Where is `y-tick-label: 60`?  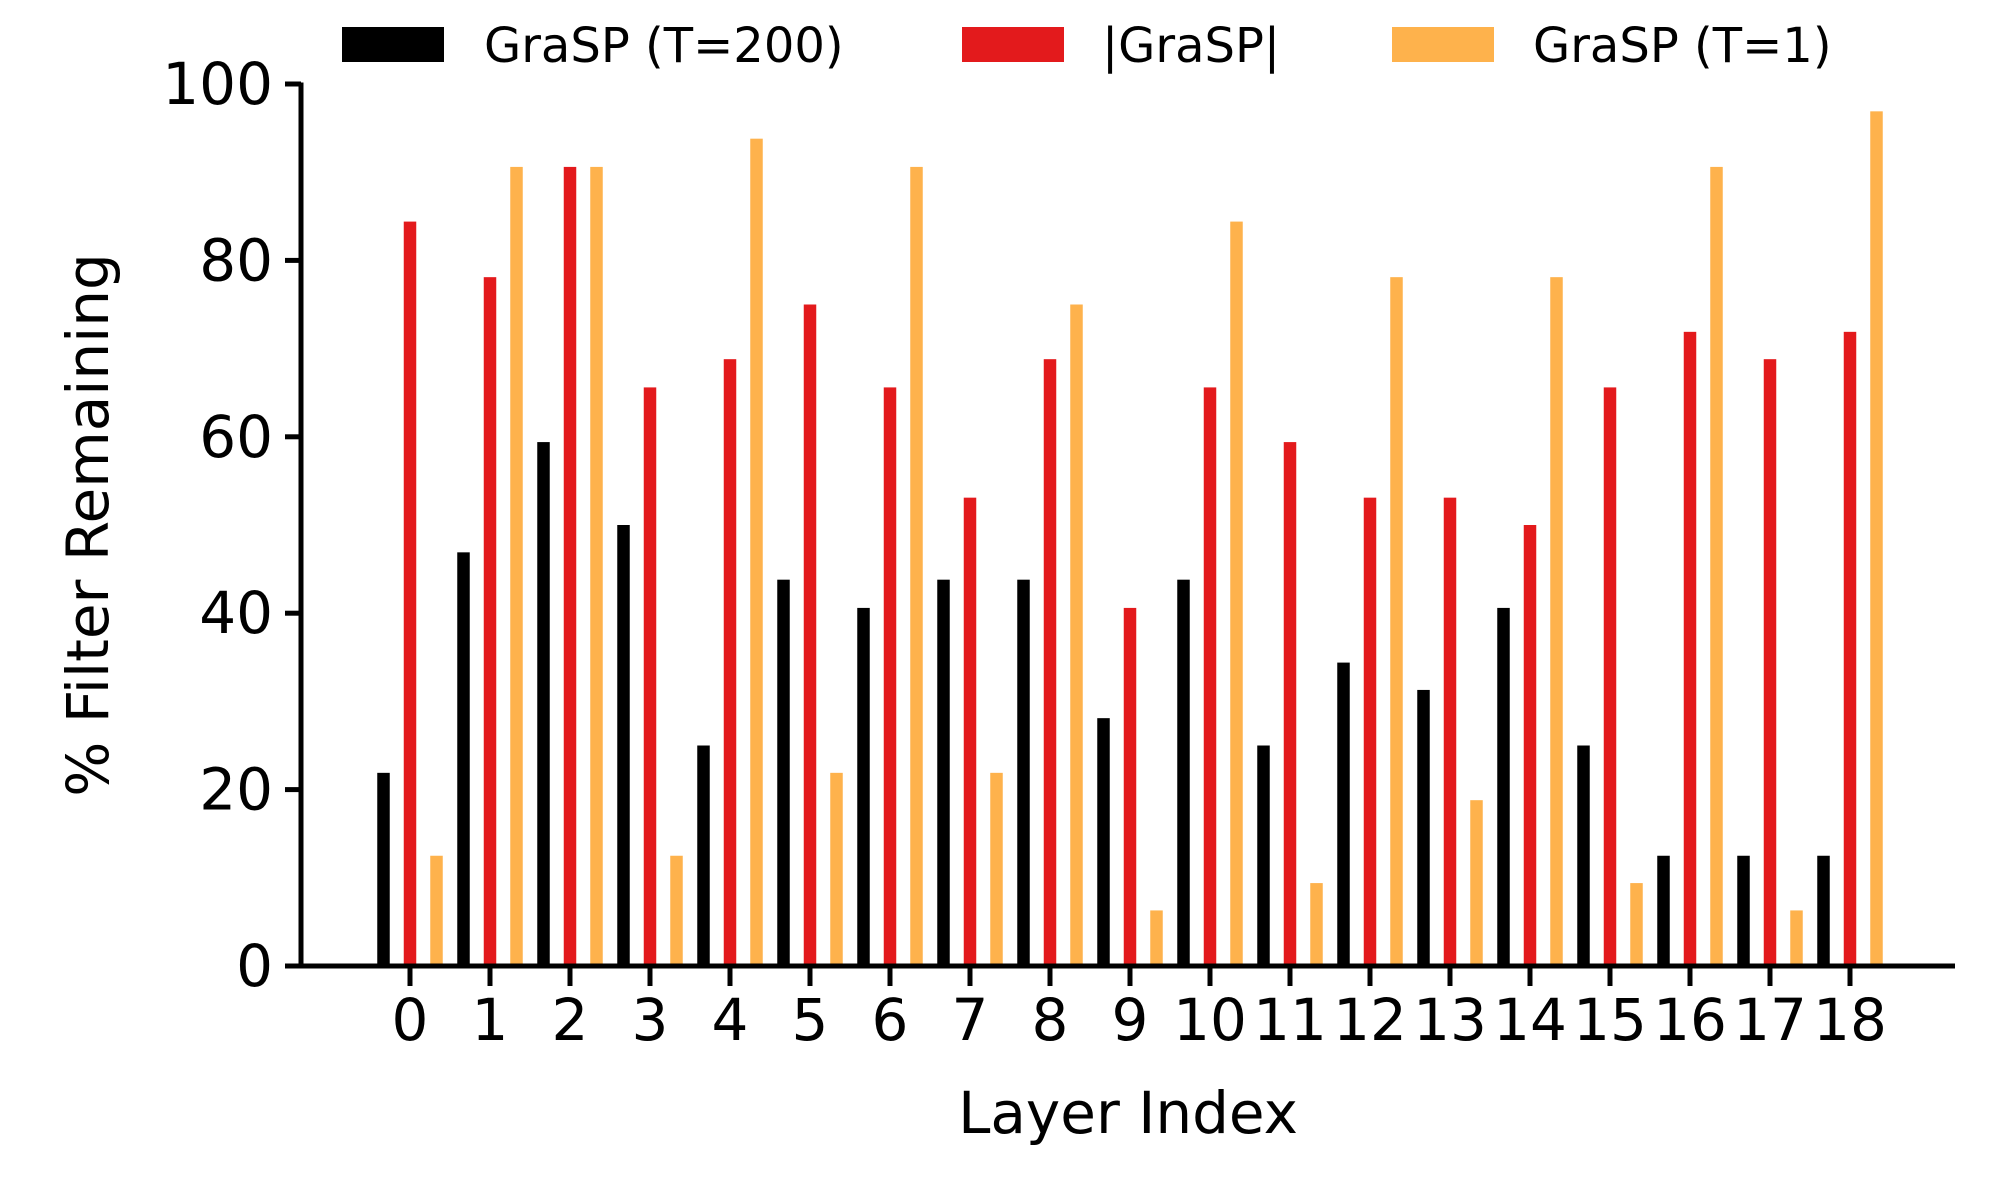 y-tick-label: 60 is located at coordinates (236, 437).